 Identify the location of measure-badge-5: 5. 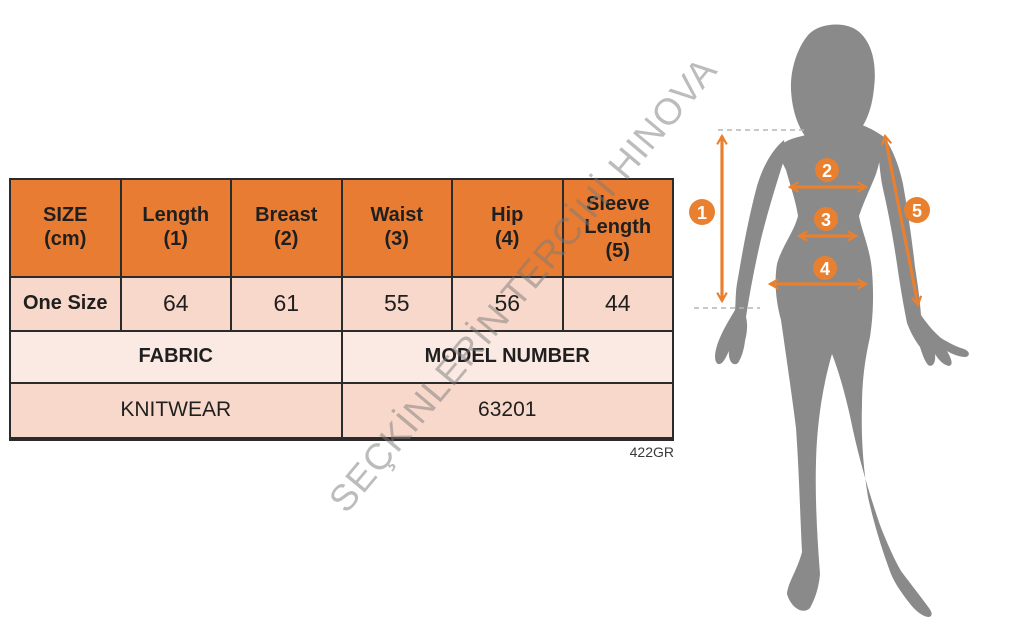
(917, 210).